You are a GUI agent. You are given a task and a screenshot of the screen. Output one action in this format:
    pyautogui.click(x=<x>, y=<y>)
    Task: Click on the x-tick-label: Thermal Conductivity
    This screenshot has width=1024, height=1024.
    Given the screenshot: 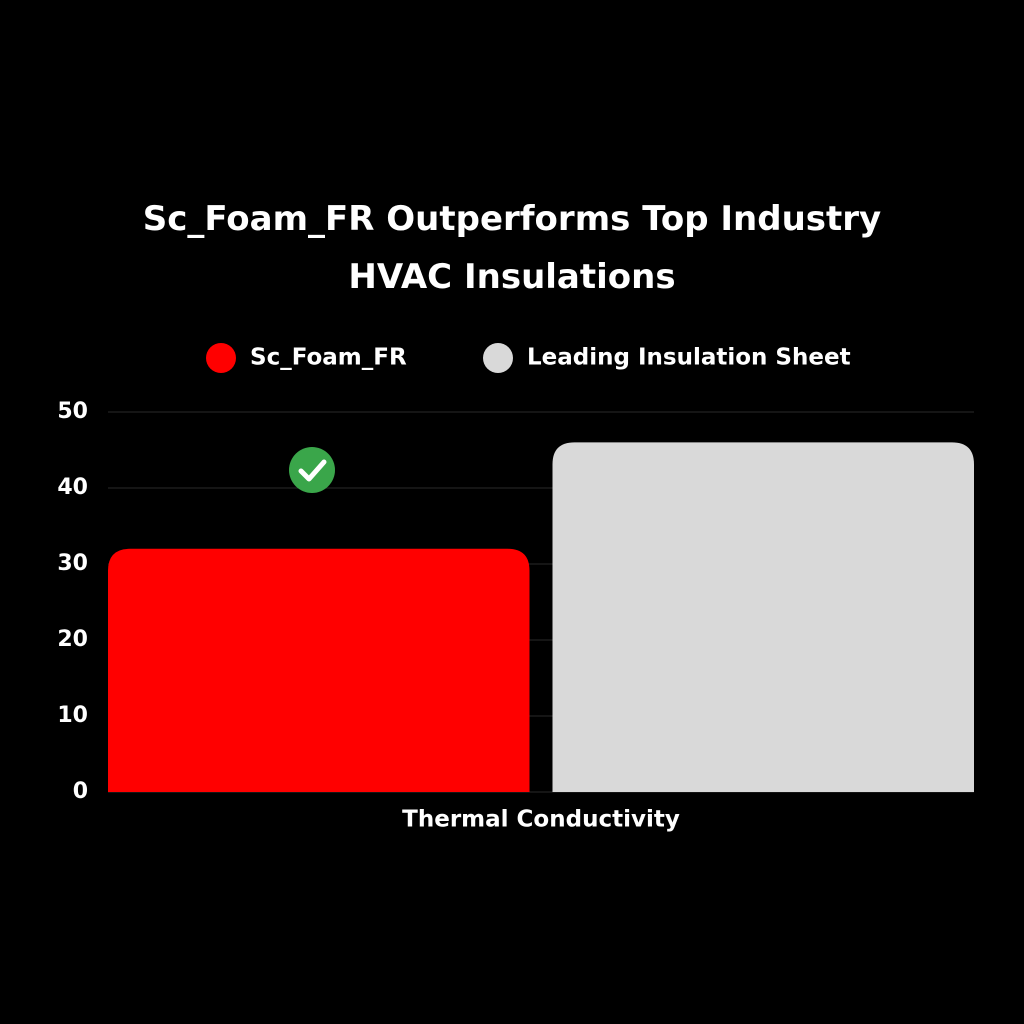 What is the action you would take?
    pyautogui.click(x=541, y=820)
    